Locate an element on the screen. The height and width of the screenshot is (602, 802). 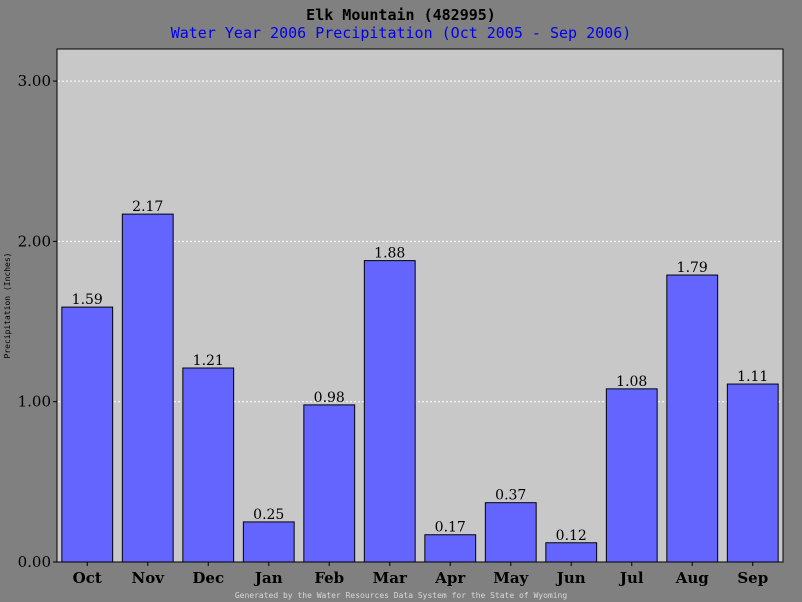
x-tick-label: Feb is located at coordinates (329, 578).